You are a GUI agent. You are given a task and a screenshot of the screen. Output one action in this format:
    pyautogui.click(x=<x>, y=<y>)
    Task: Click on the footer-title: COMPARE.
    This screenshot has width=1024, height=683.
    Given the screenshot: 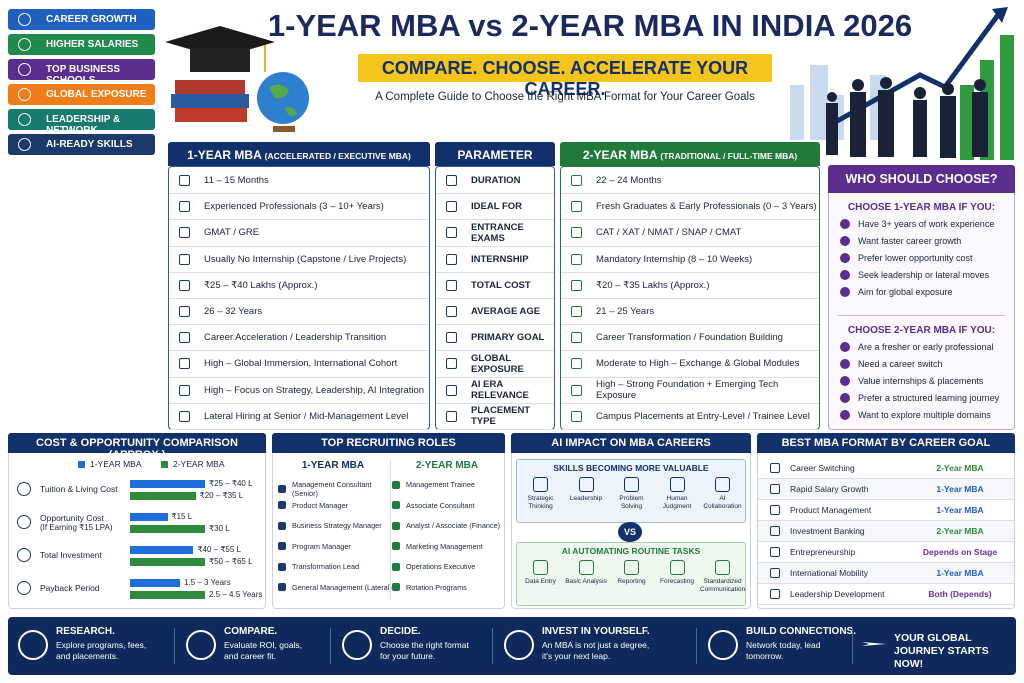 What is the action you would take?
    pyautogui.click(x=251, y=631)
    